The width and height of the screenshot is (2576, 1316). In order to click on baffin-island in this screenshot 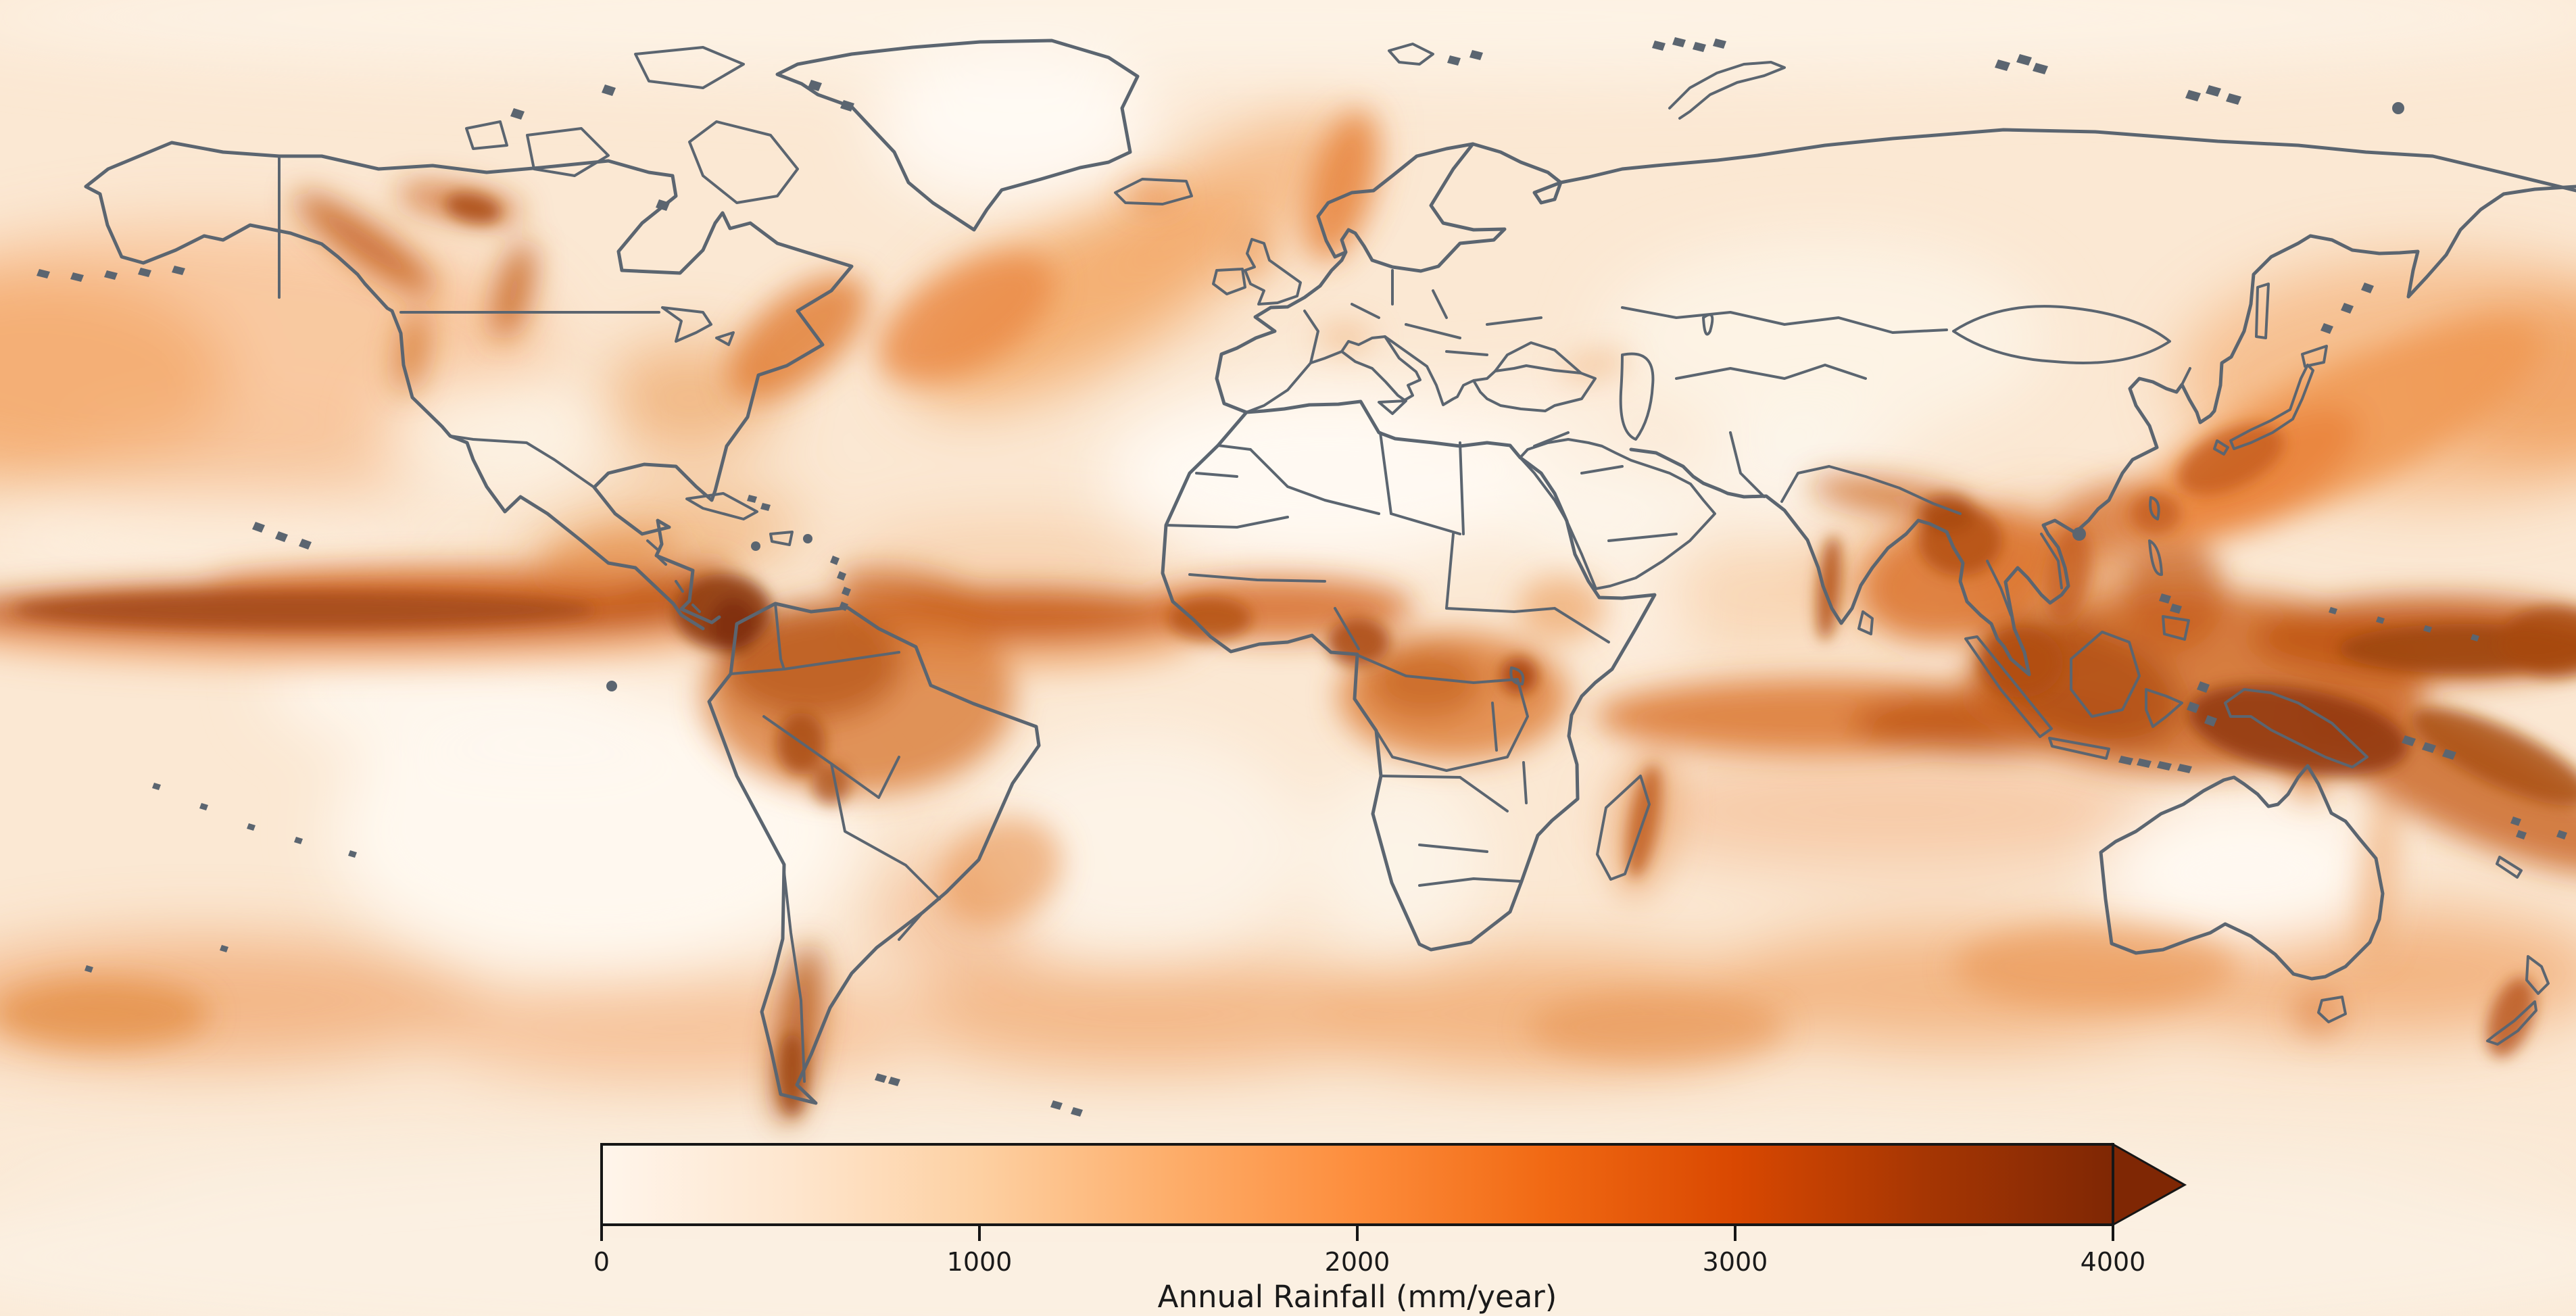, I will do `click(743, 162)`.